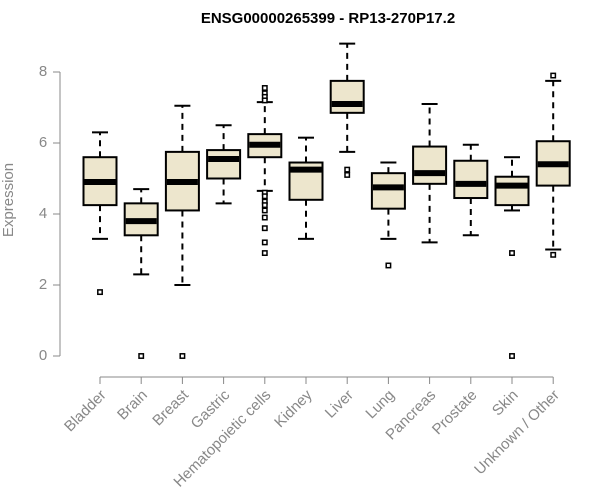 Image resolution: width=600 pixels, height=500 pixels. What do you see at coordinates (132, 405) in the screenshot?
I see `x-tick-label: Brain` at bounding box center [132, 405].